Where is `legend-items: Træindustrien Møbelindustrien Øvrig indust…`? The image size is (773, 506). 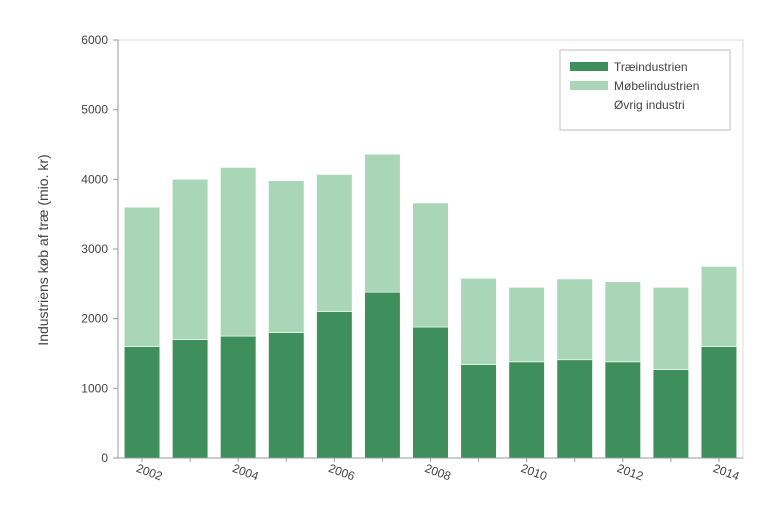
legend-items: Træindustrien Møbelindustrien Øvrig indust… is located at coordinates (634, 86).